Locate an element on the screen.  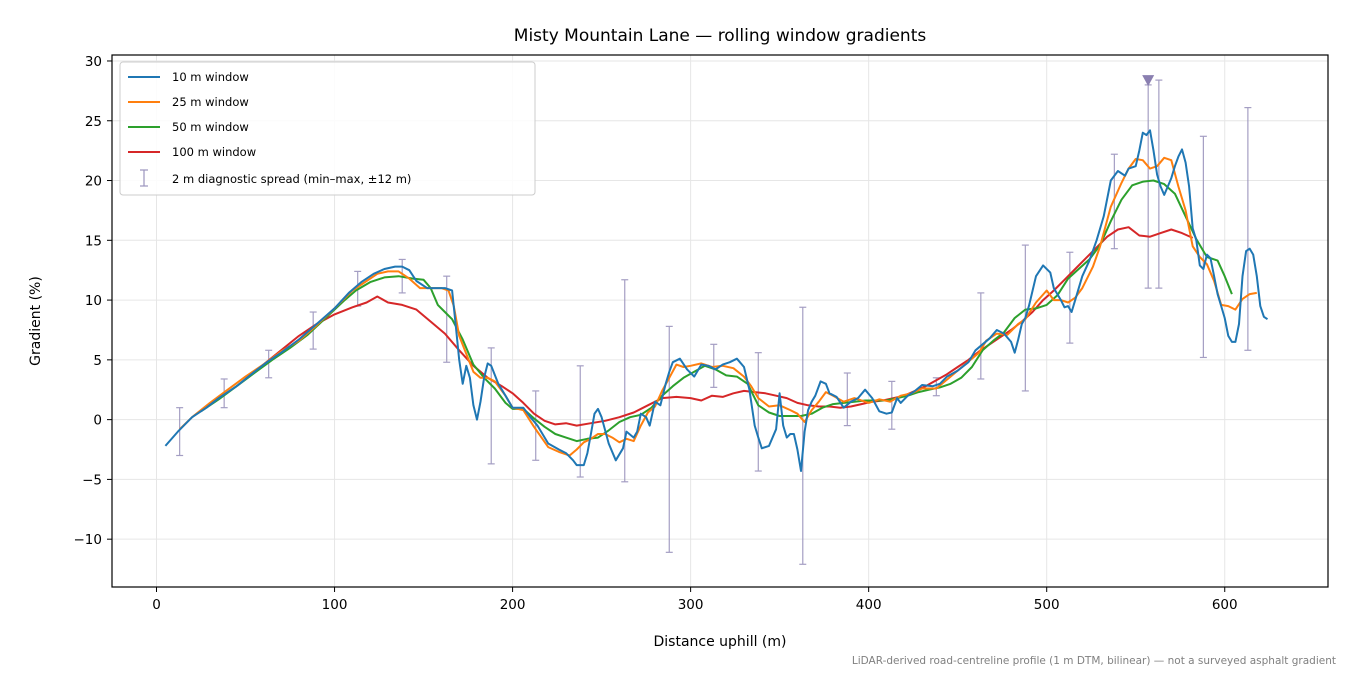
legend-label-10m: 10 m window is located at coordinates (210, 77).